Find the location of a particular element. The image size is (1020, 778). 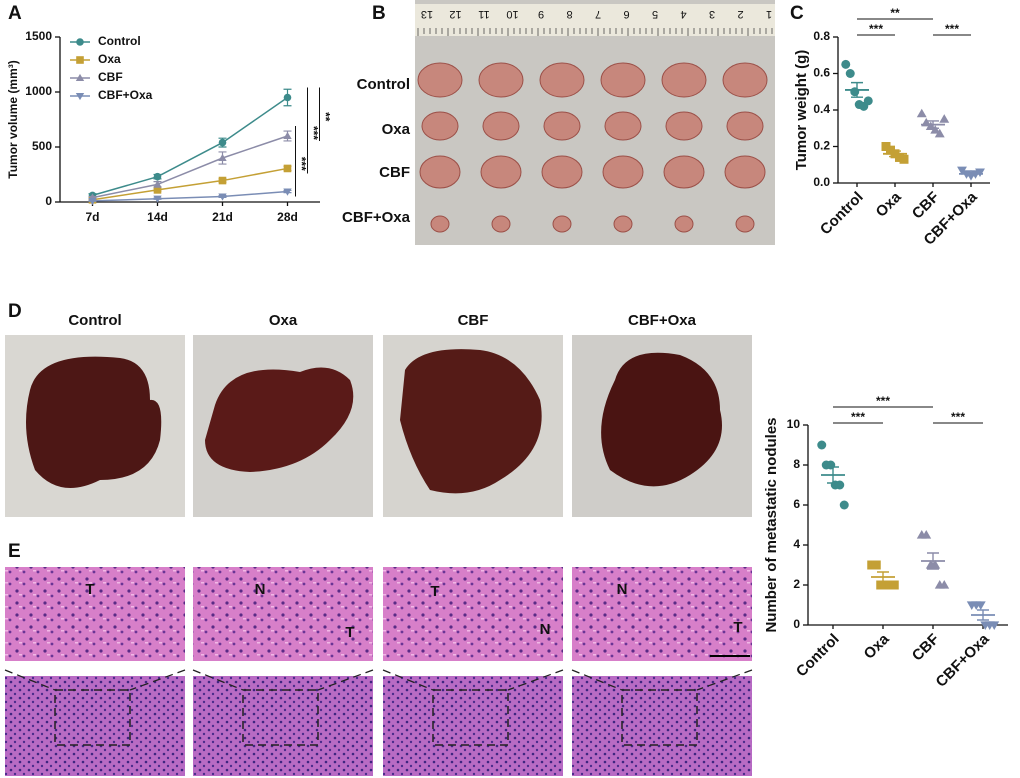

x-tick-label: 21d is located at coordinates (222, 217).